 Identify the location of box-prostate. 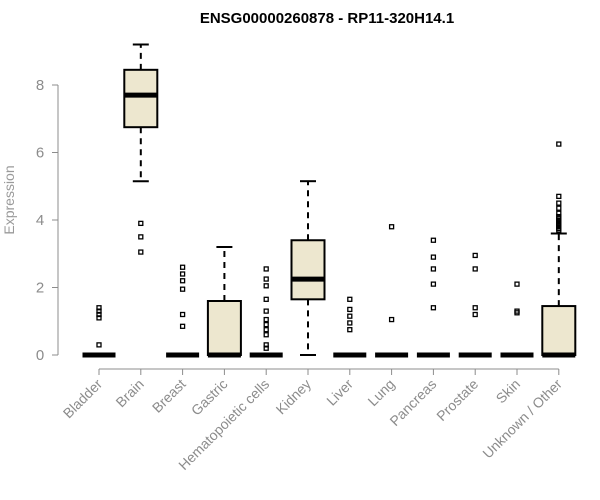
(475, 305).